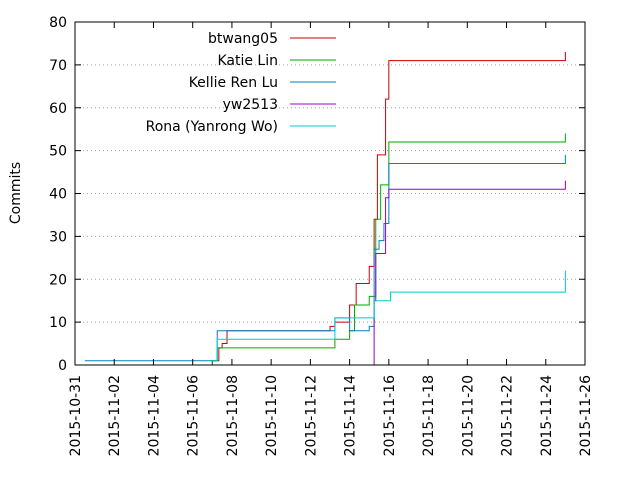  Describe the element at coordinates (247, 61) in the screenshot. I see `legend-label: Katie Lin` at that location.